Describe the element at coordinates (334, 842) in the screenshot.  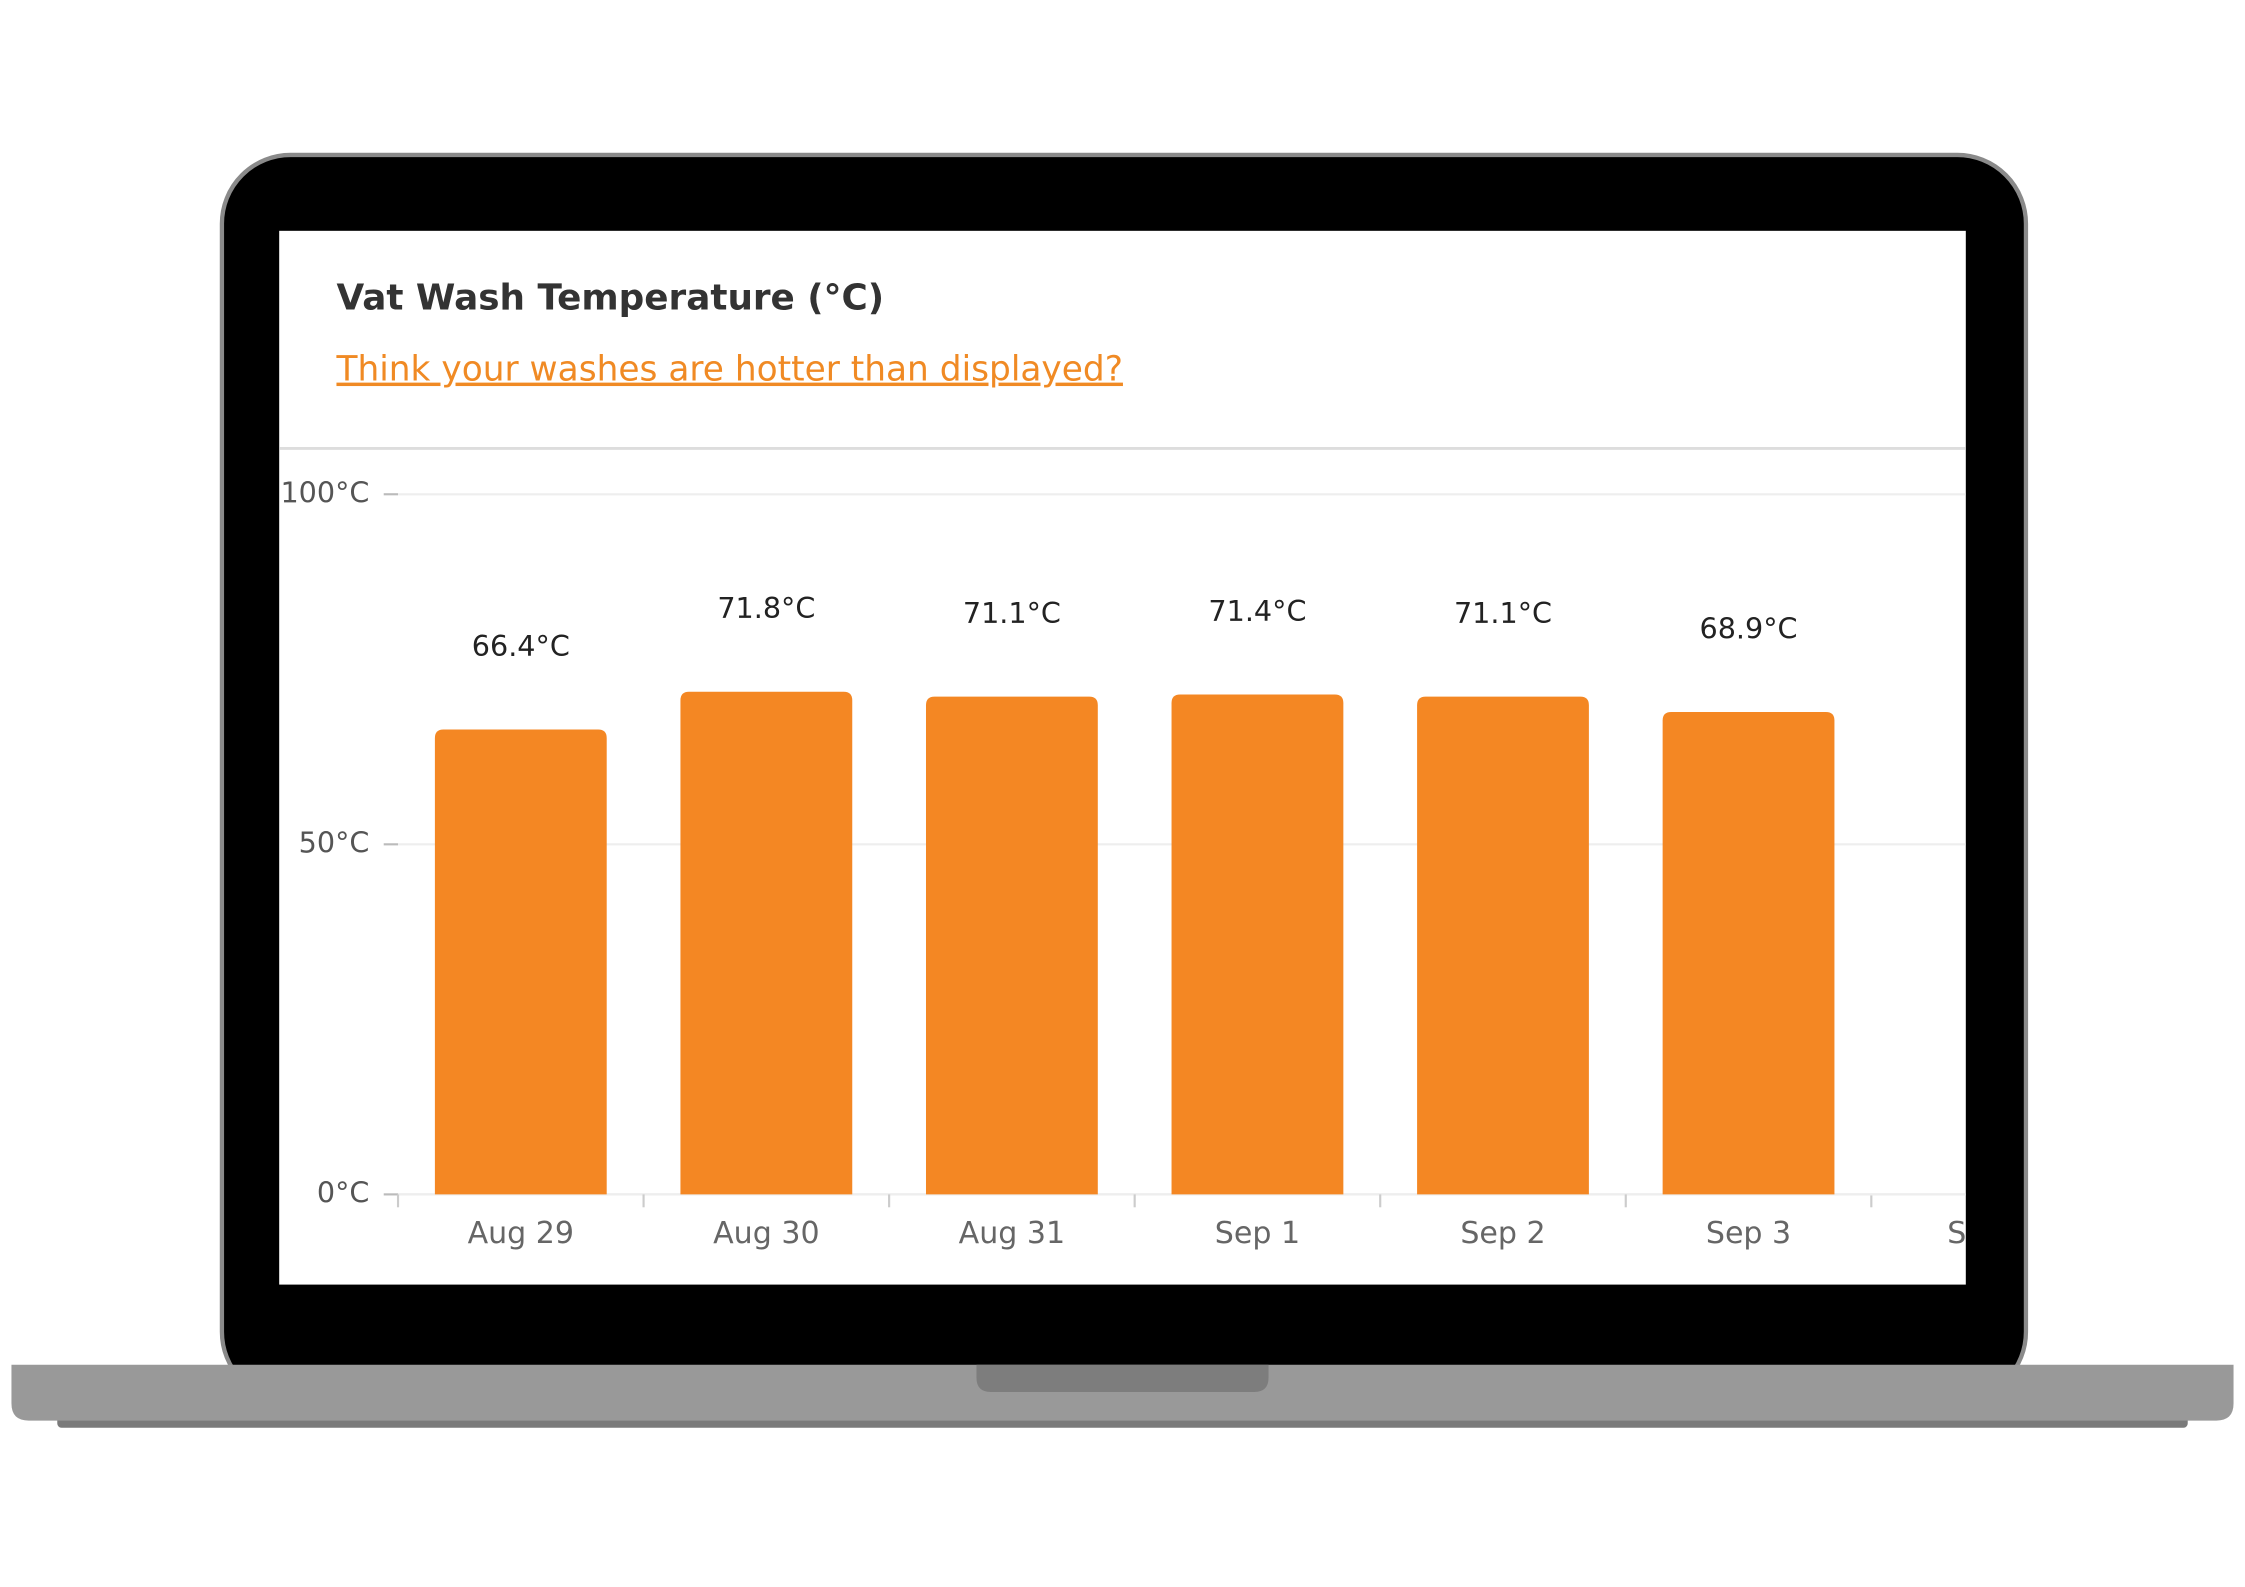
I see `y-tick-label: 50°C` at that location.